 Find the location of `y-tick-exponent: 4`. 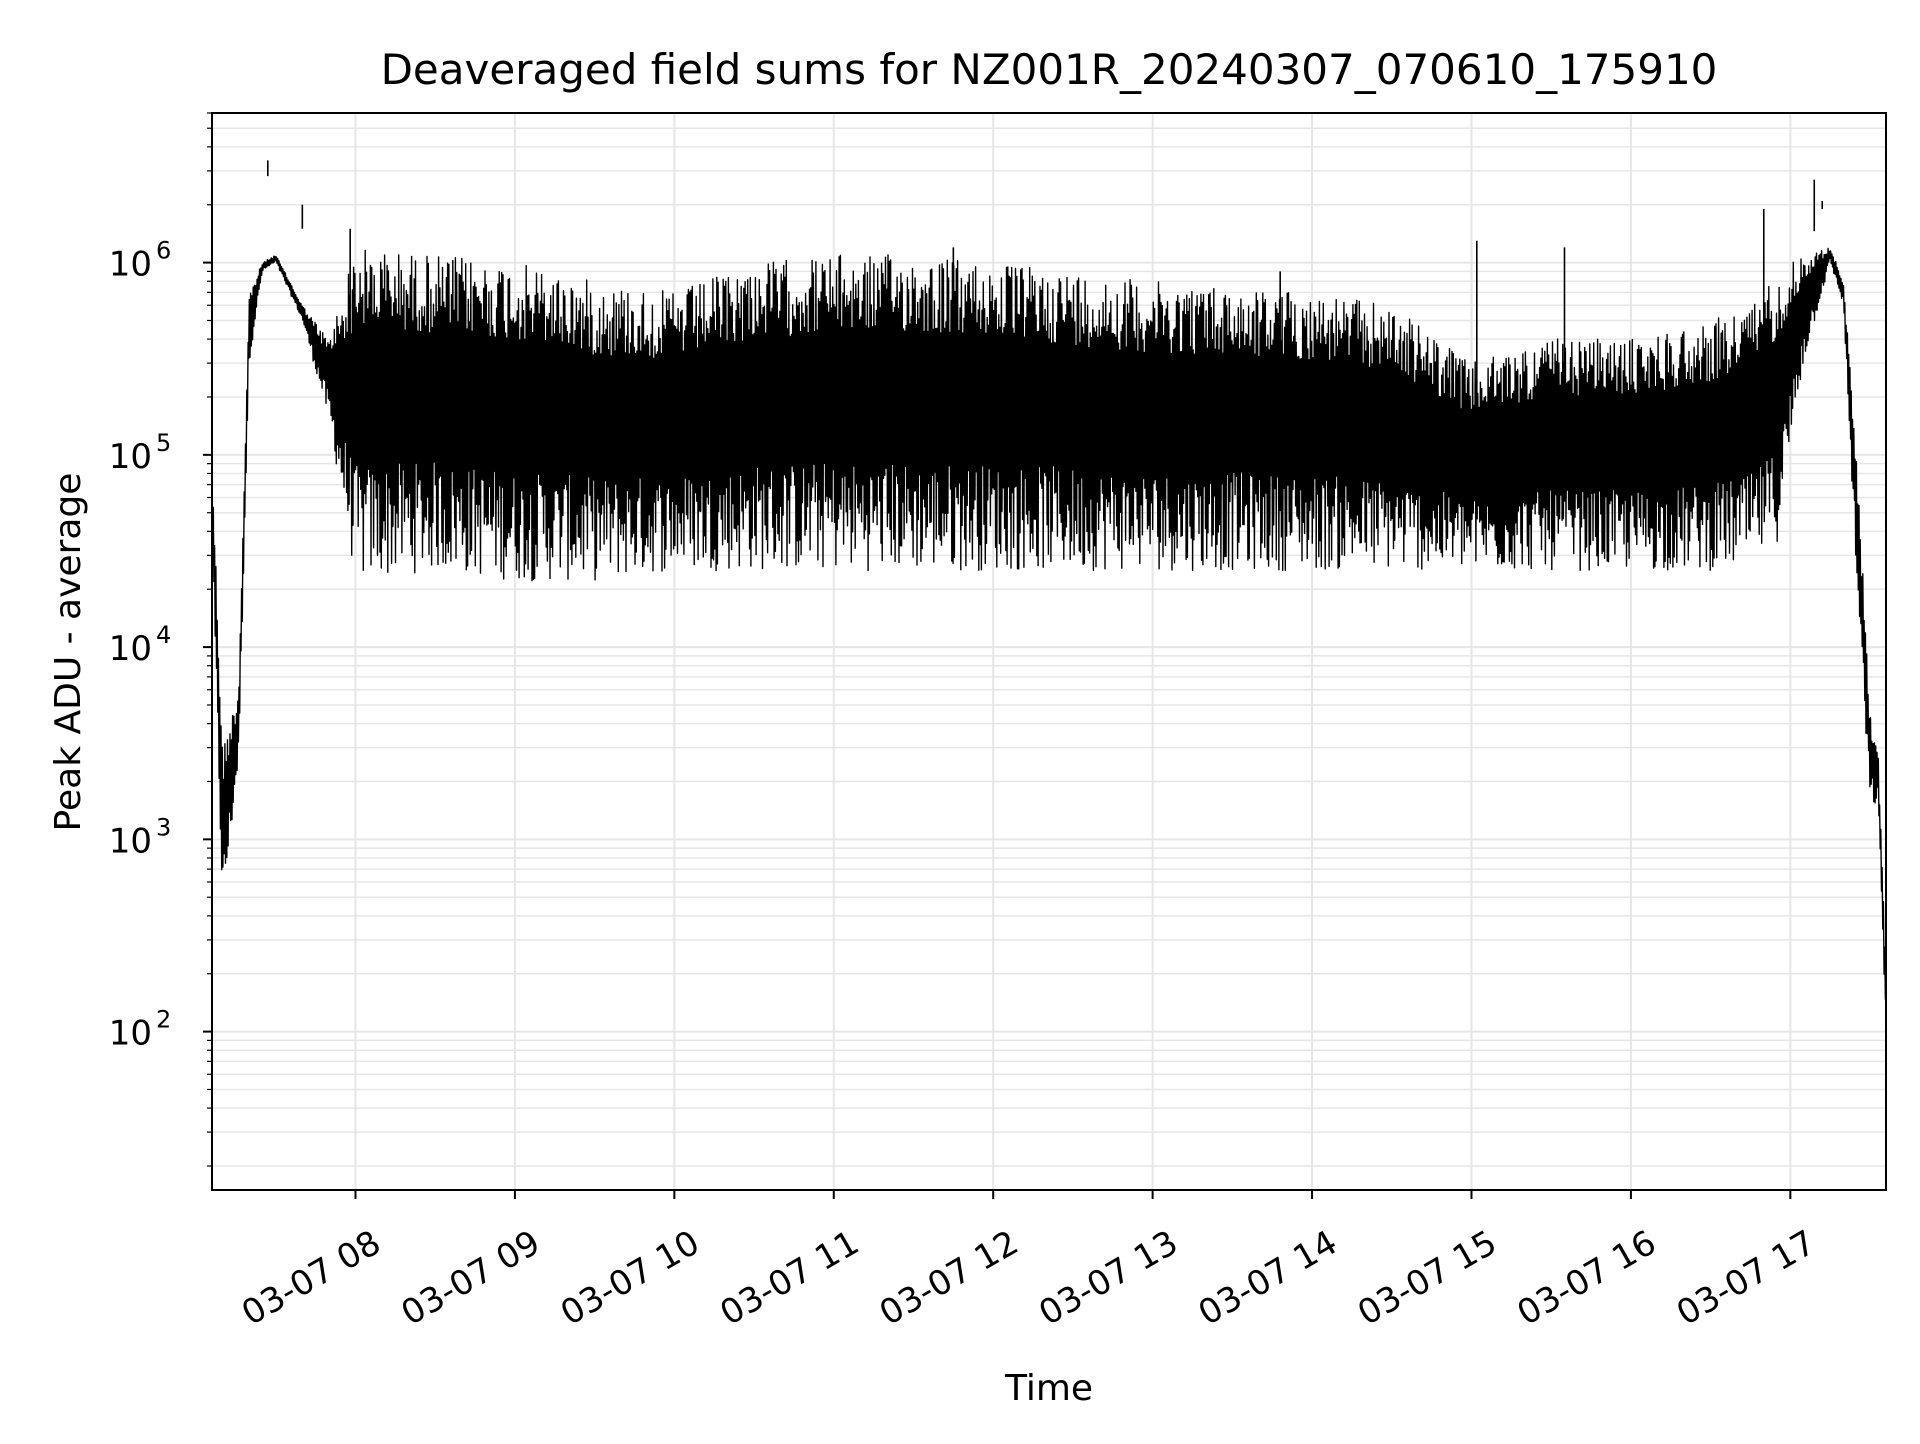

y-tick-exponent: 4 is located at coordinates (163, 635).